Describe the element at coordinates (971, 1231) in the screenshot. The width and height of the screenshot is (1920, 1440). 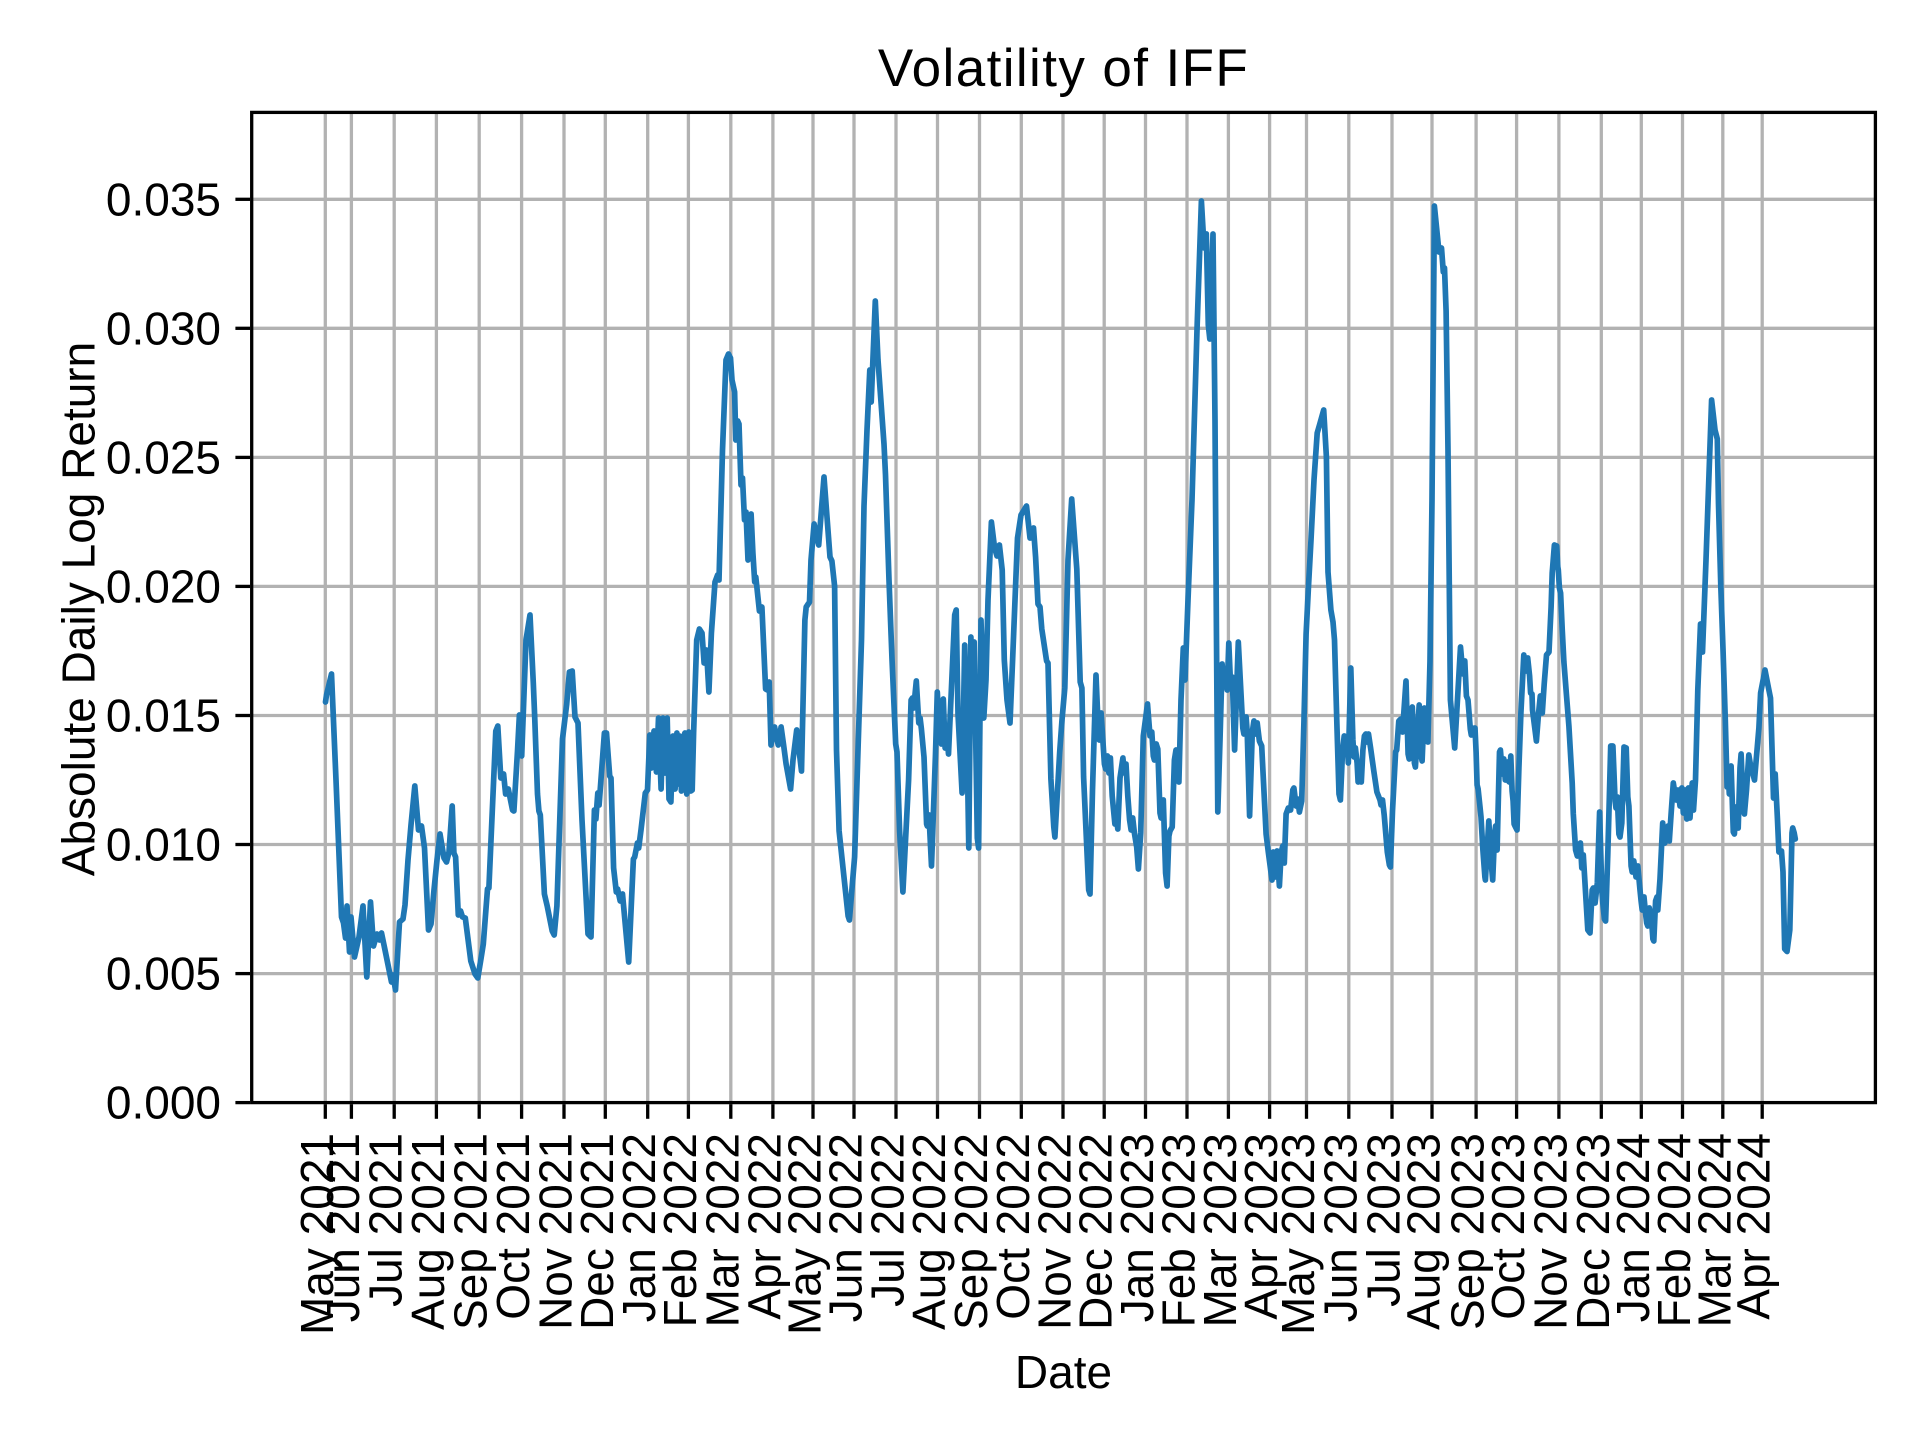
I see `svg-text: Sep 2022` at that location.